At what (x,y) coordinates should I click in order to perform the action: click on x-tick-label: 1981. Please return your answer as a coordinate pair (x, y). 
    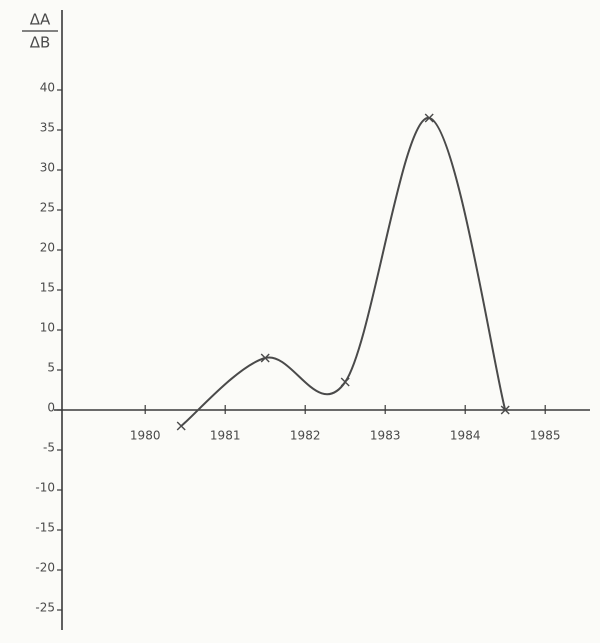
    Looking at the image, I should click on (225, 436).